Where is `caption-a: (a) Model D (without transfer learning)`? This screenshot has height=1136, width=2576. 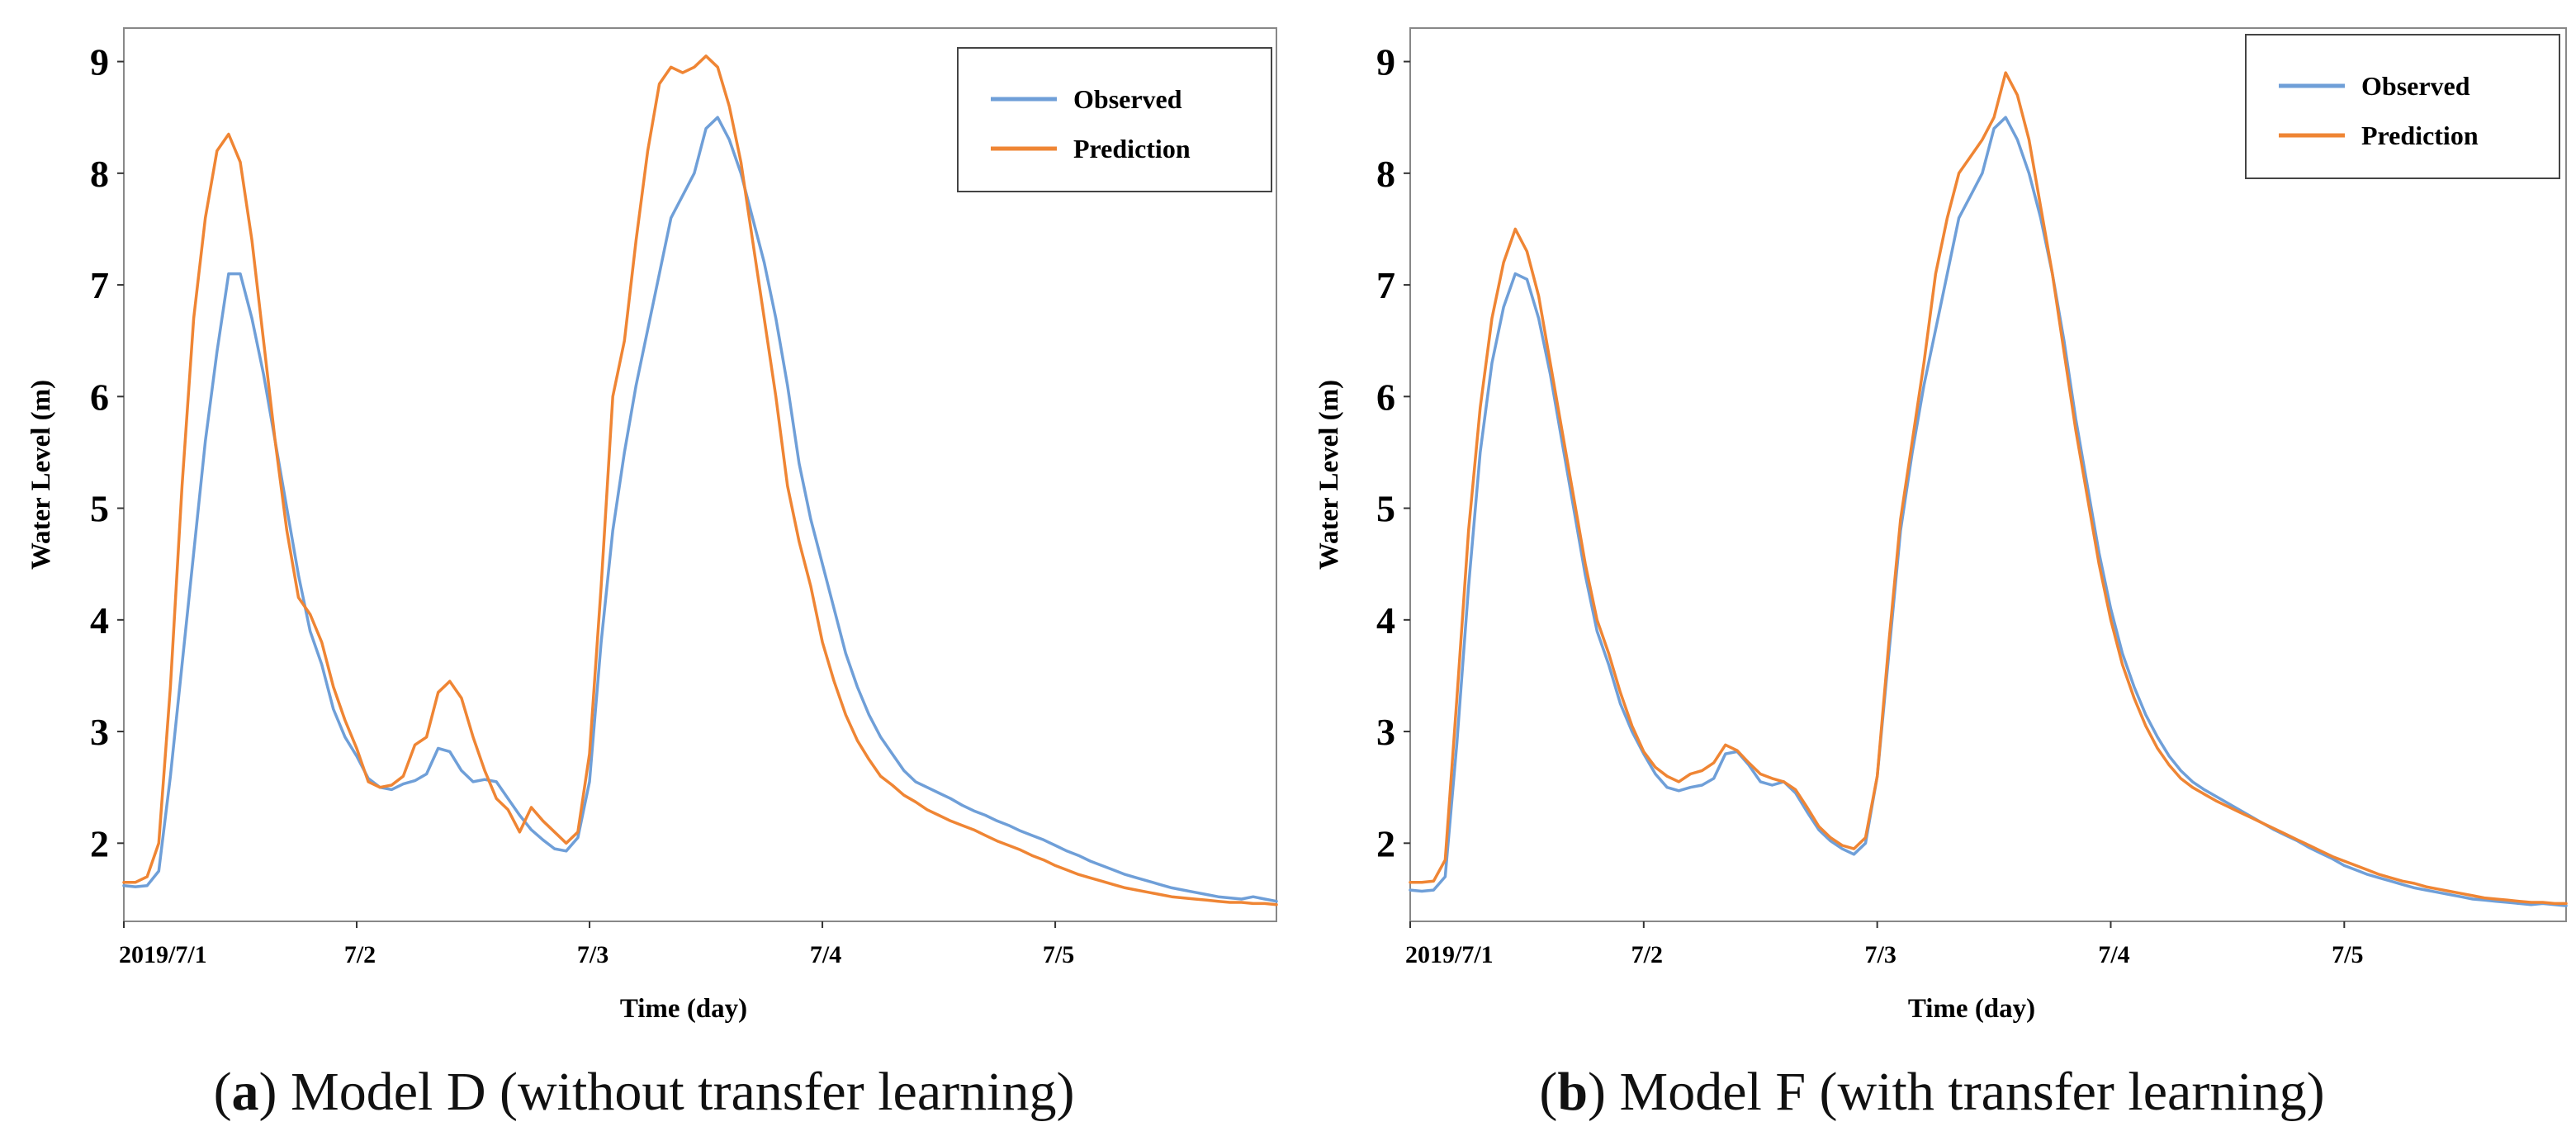
caption-a: (a) Model D (without transfer learning) is located at coordinates (644, 1092).